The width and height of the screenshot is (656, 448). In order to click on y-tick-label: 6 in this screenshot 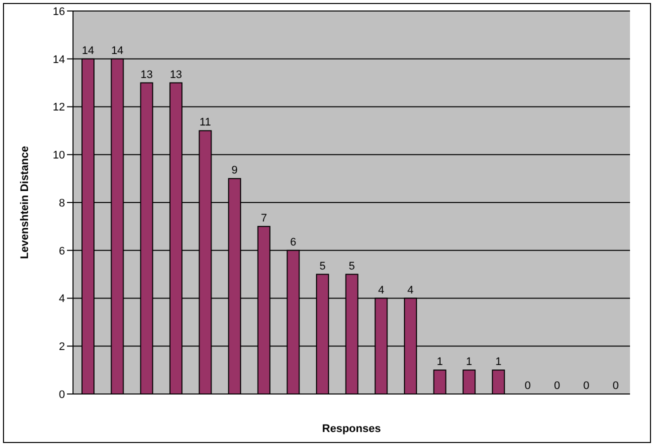, I will do `click(61, 251)`.